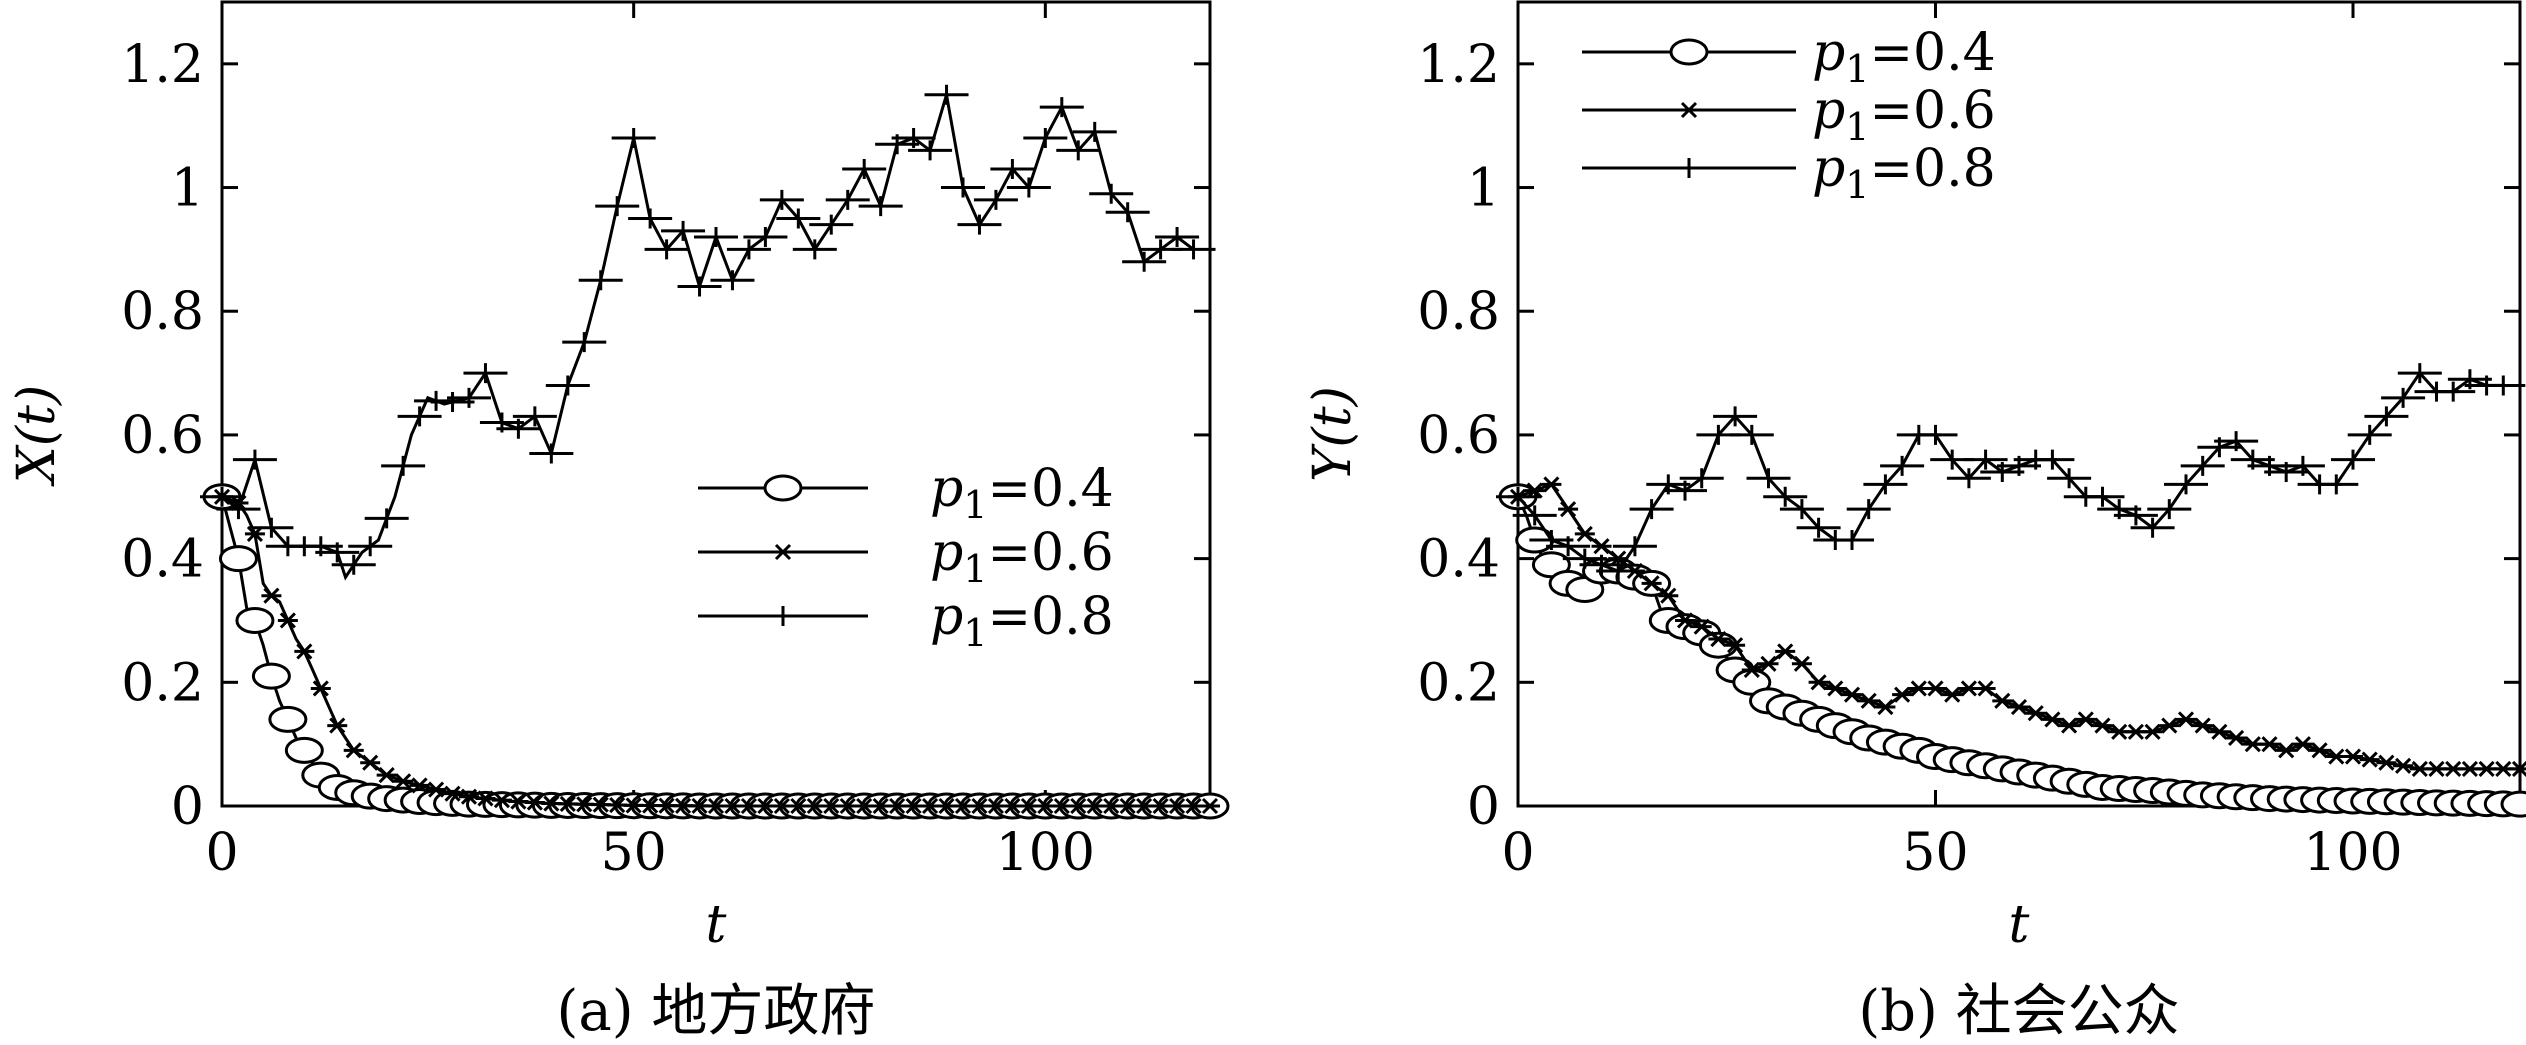 The image size is (2526, 1045). I want to click on y-tick-label: 0.6, so click(162, 436).